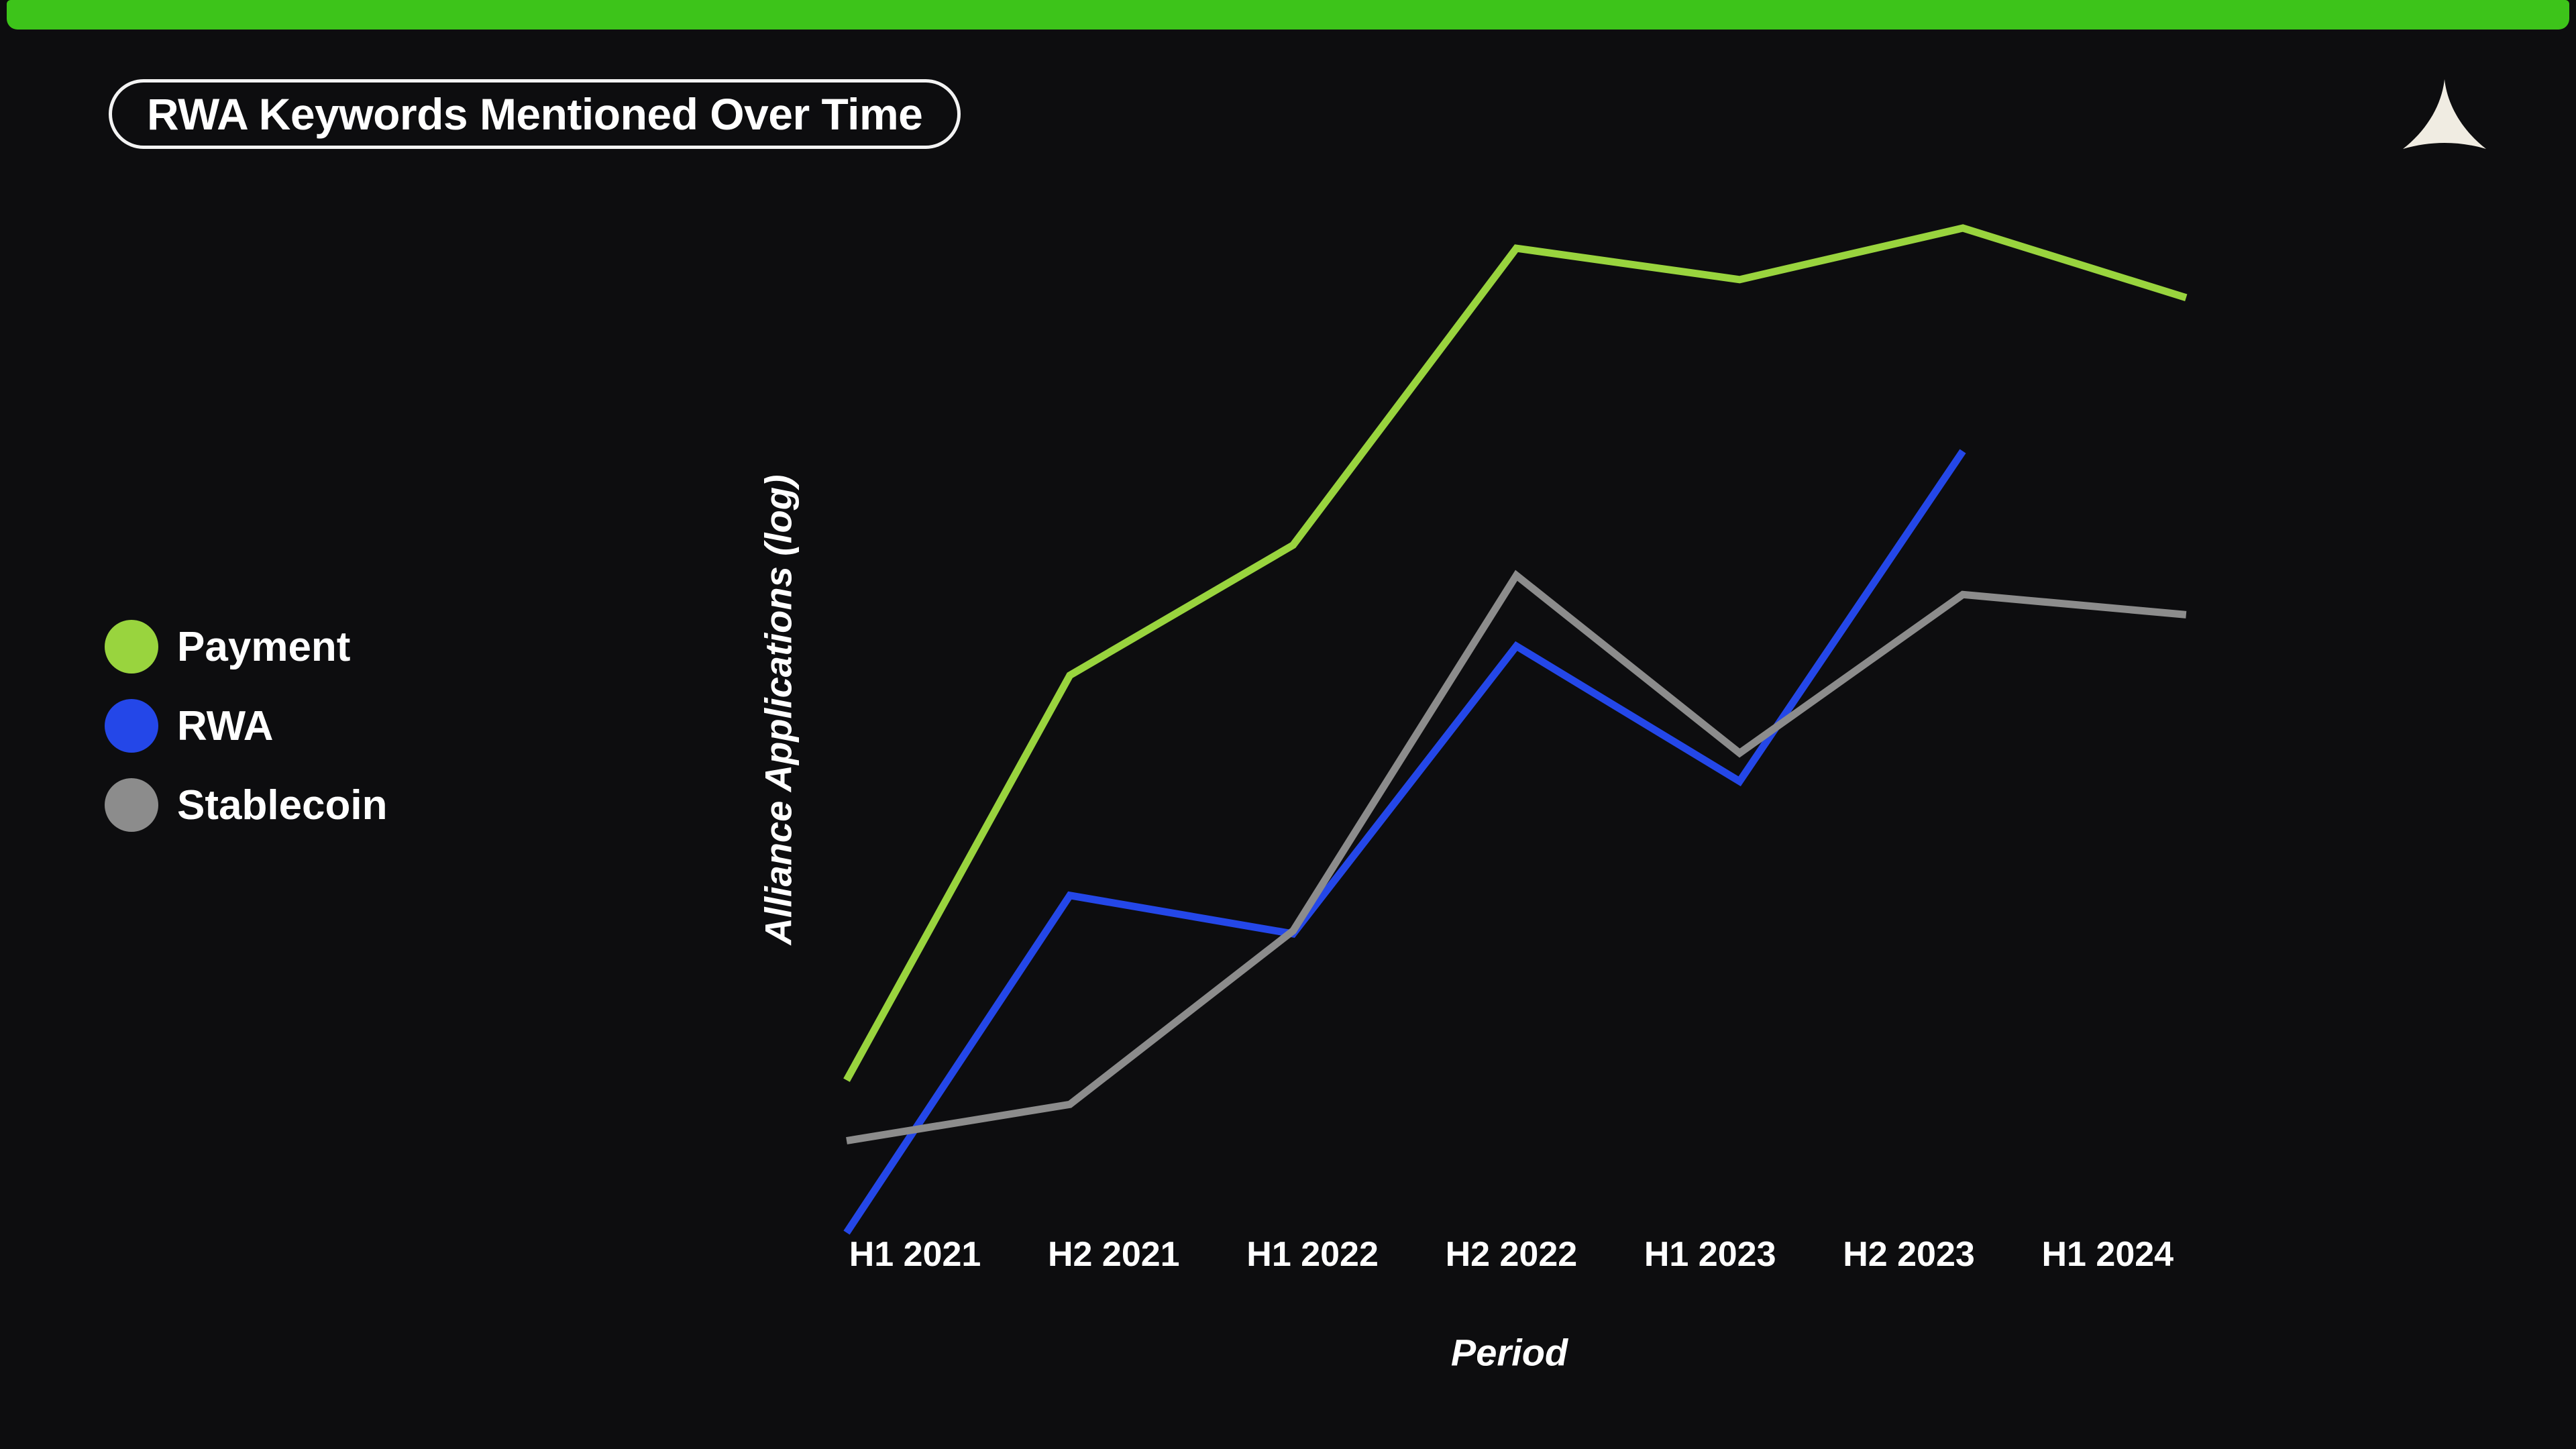 The height and width of the screenshot is (1449, 2576). I want to click on legend-item-rwa: RWA, so click(246, 725).